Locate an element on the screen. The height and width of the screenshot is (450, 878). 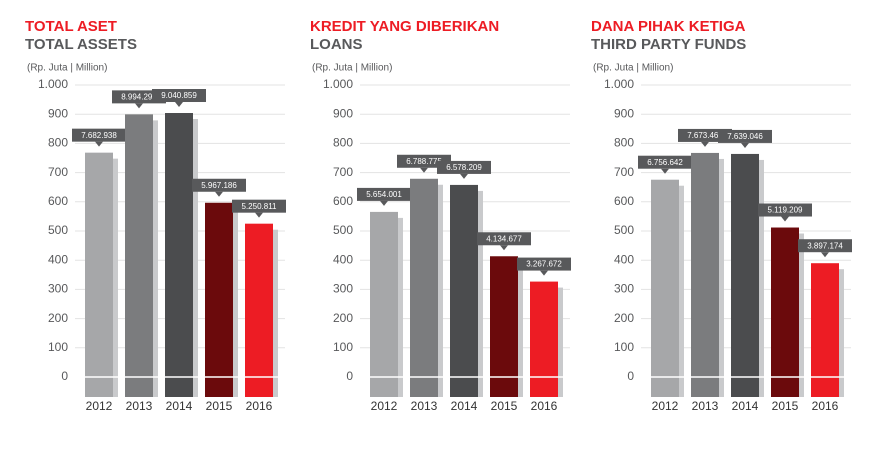
value-label: 6.788.775 is located at coordinates (424, 161).